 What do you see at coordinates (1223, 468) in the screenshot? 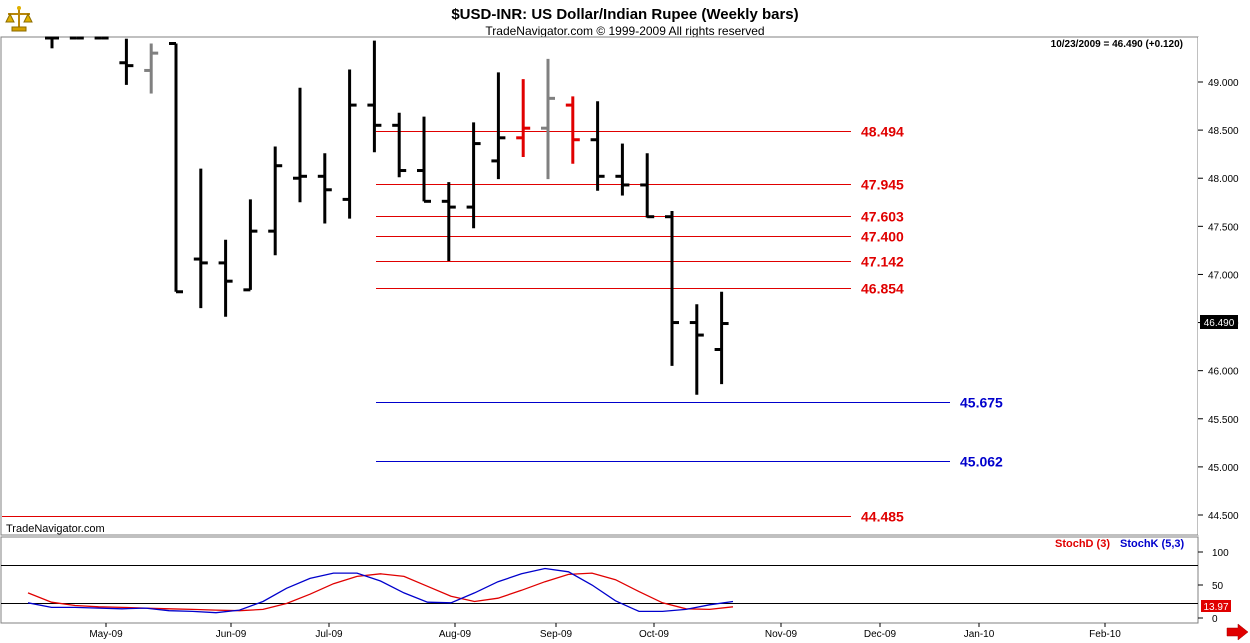
I see `price-tick-label: 45.000` at bounding box center [1223, 468].